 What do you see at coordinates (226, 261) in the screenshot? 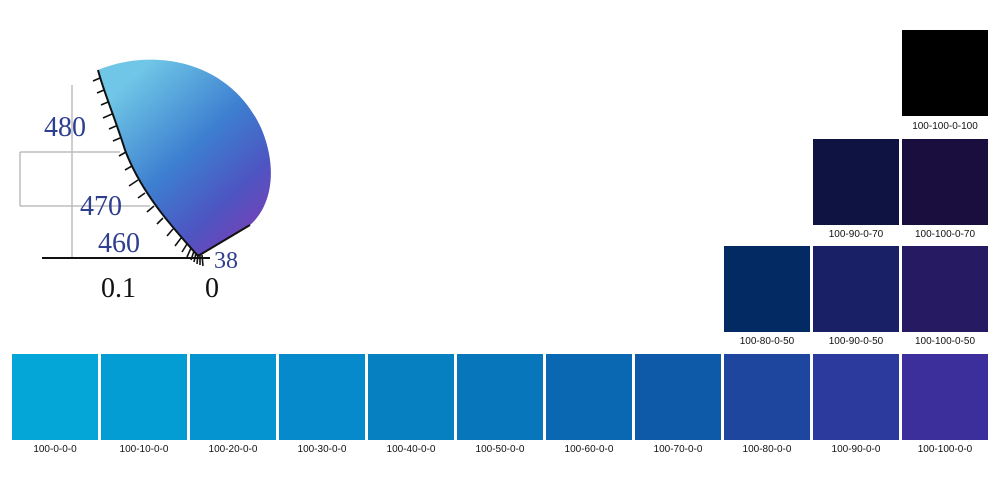
I see `wavelength-label-380: 38` at bounding box center [226, 261].